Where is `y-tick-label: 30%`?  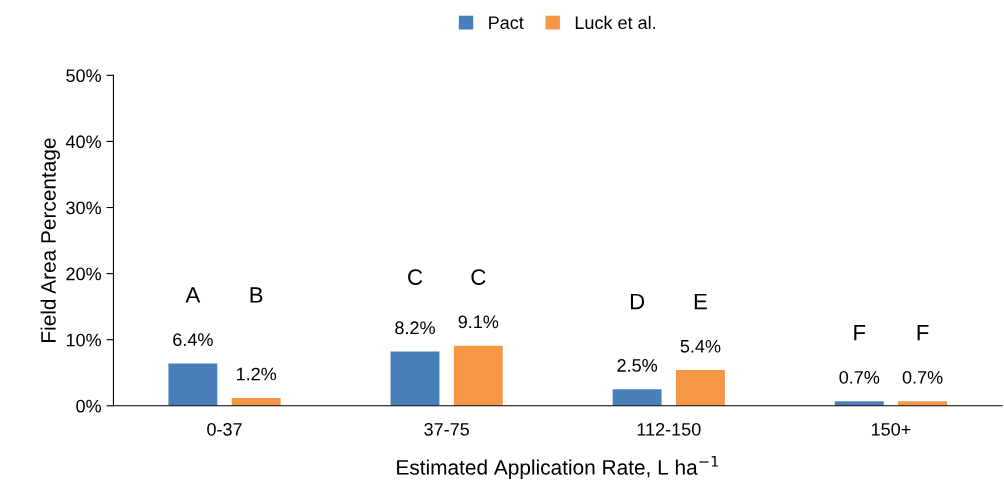
y-tick-label: 30% is located at coordinates (84, 208).